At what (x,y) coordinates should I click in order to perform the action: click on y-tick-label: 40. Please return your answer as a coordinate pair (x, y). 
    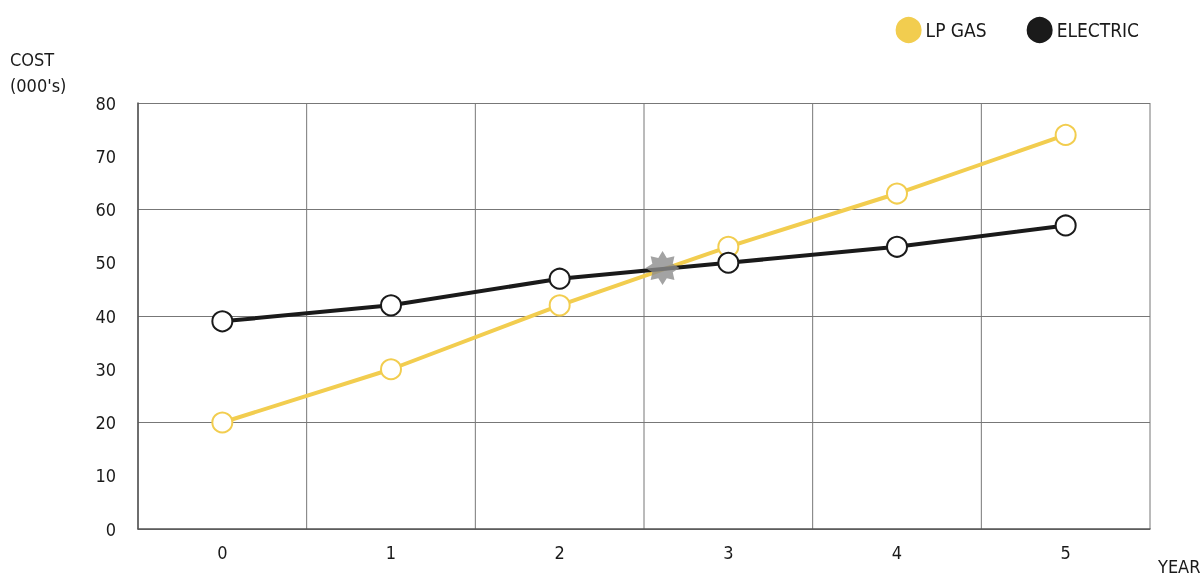
    Looking at the image, I should click on (105, 316).